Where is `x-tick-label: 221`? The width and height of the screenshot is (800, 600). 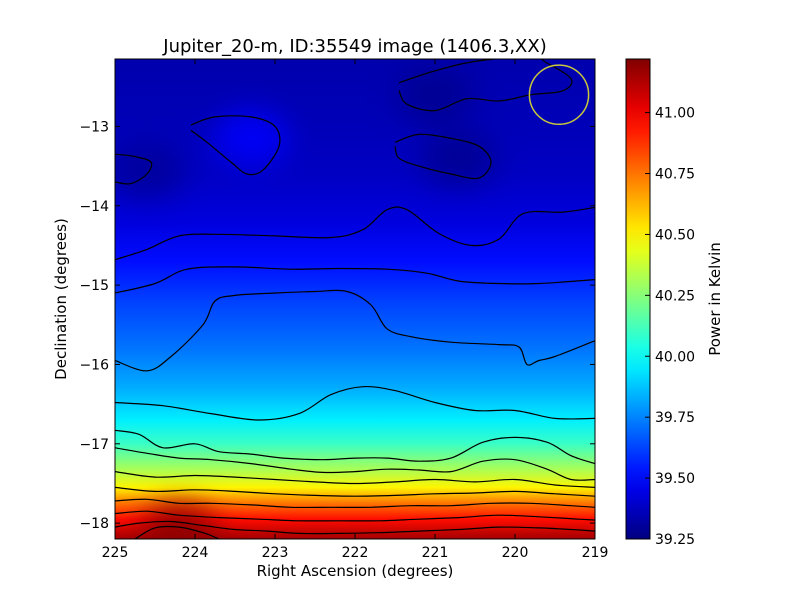
x-tick-label: 221 is located at coordinates (435, 553).